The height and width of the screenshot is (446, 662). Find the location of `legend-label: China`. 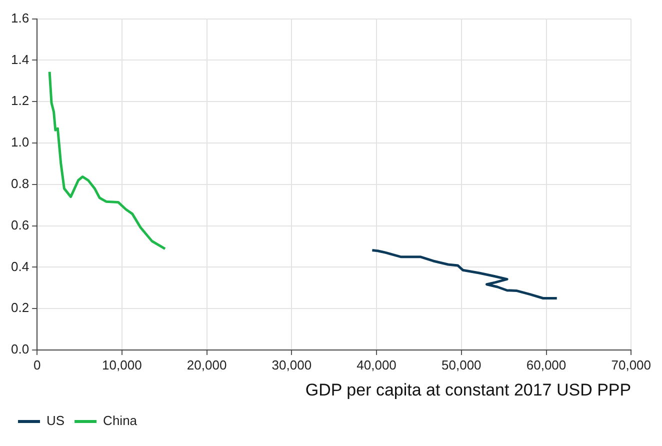

legend-label: China is located at coordinates (120, 420).